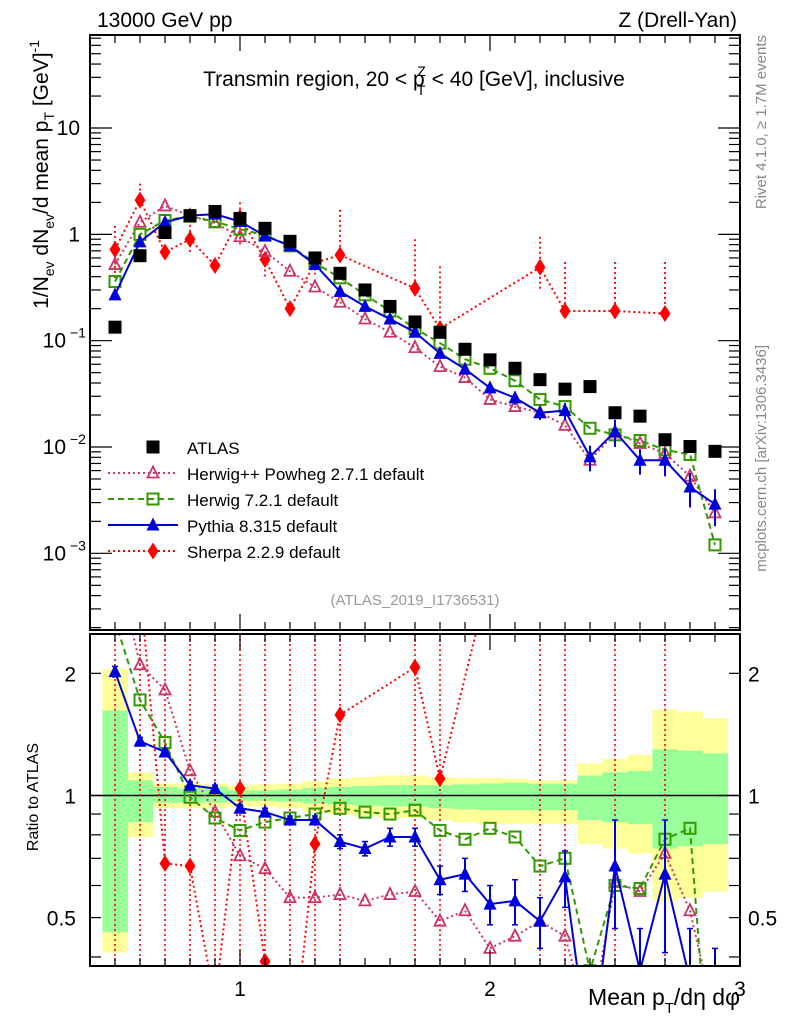 The image size is (786, 1024). What do you see at coordinates (421, 90) in the screenshot?
I see `title-sub: T` at bounding box center [421, 90].